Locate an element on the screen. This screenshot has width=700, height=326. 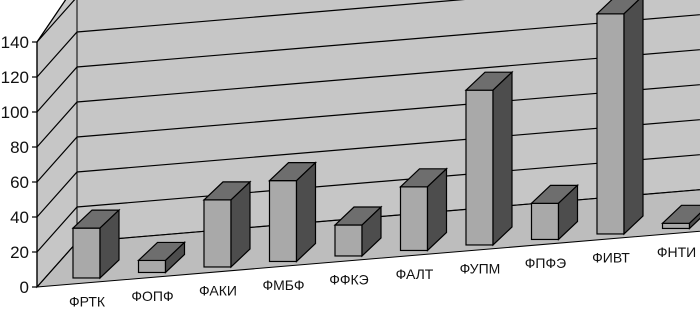
x-tick-label: ФМБФ is located at coordinates (284, 285).